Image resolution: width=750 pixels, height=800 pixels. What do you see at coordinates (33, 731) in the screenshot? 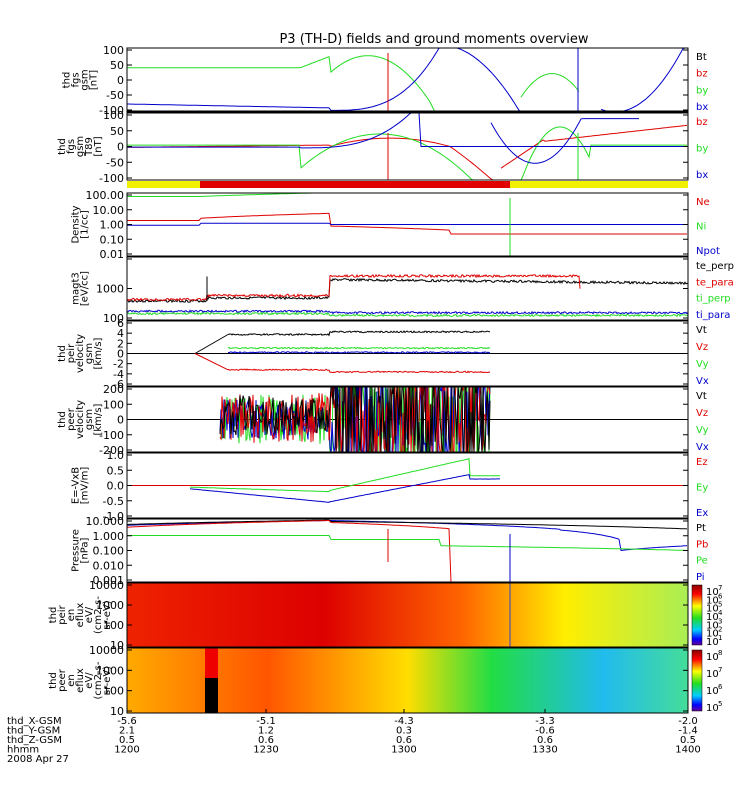
I see `x-axis-row-label: thd_Y-GSM` at bounding box center [33, 731].